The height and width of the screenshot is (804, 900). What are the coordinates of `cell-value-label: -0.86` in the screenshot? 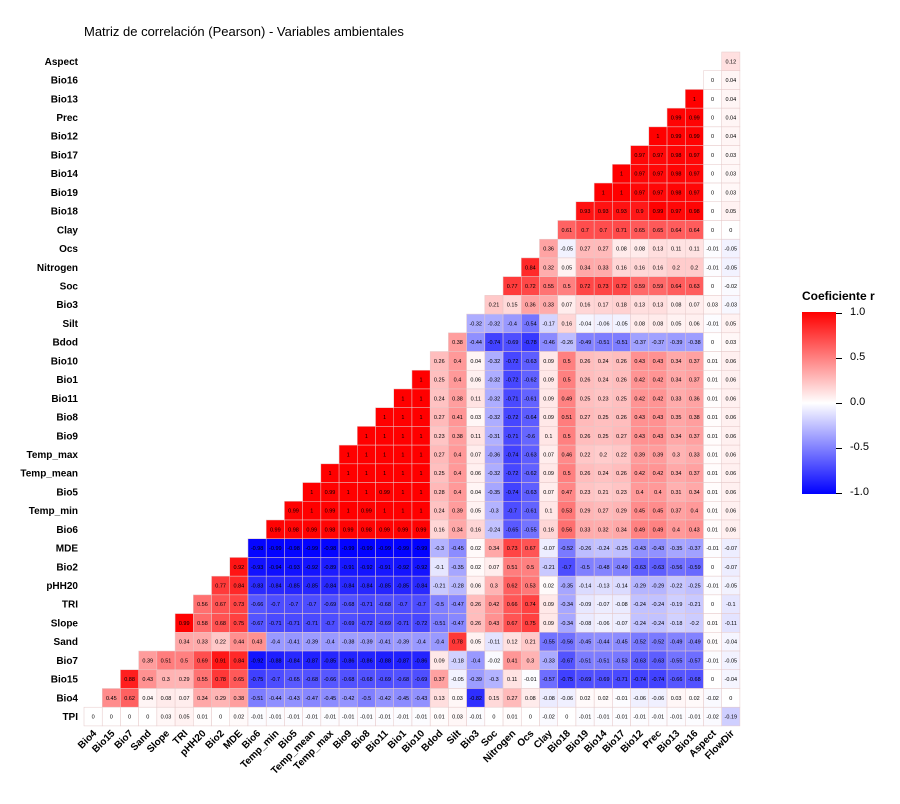 It's located at (348, 661).